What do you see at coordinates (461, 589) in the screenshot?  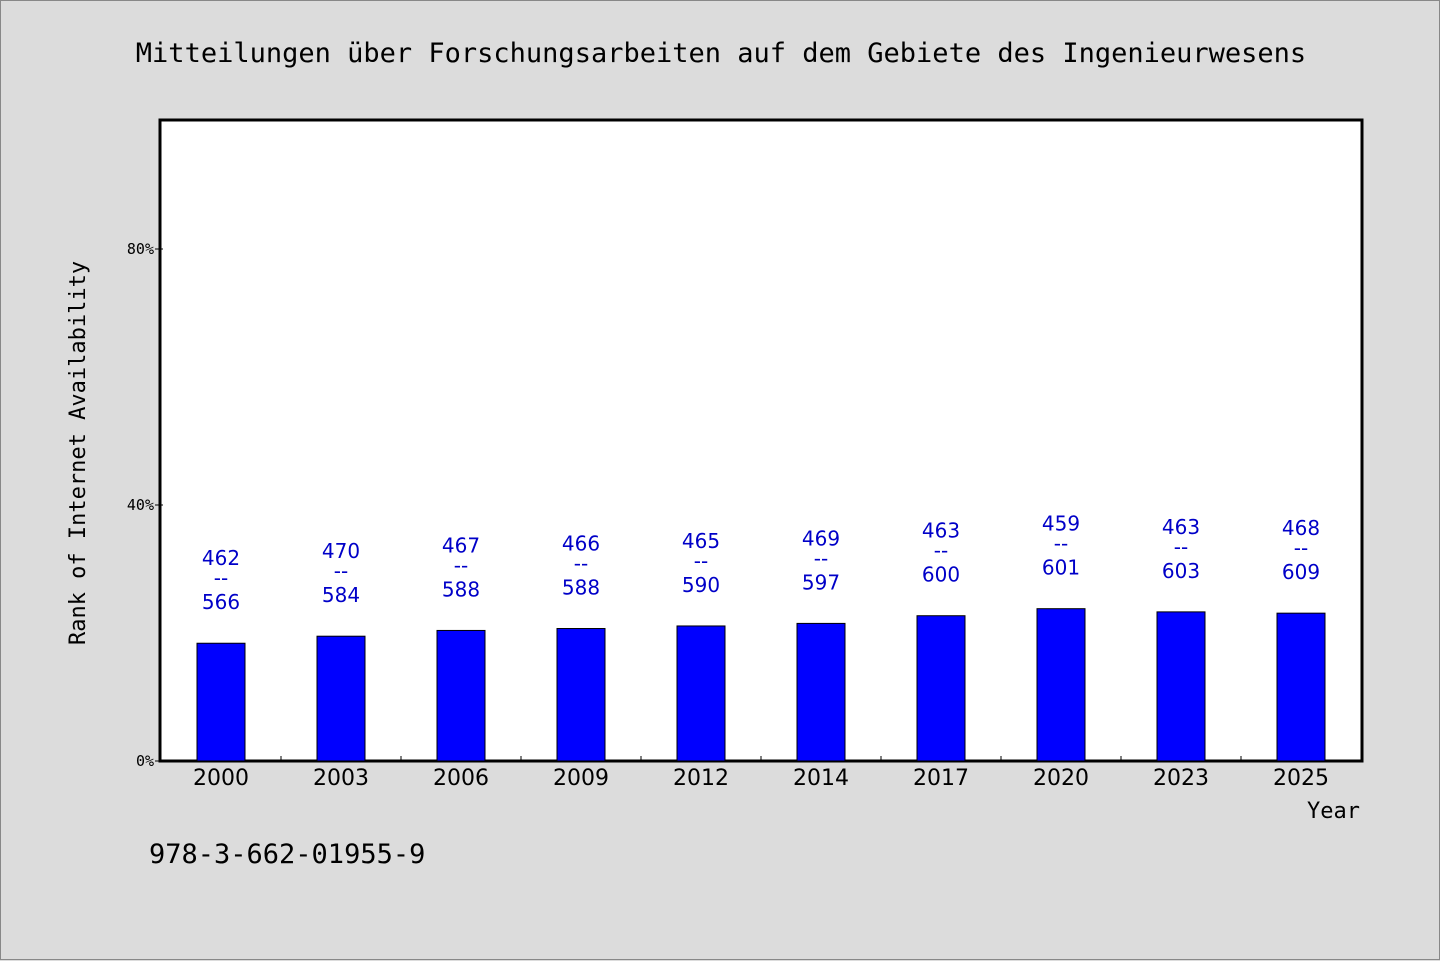 I see `data-label-2006-2: 588` at bounding box center [461, 589].